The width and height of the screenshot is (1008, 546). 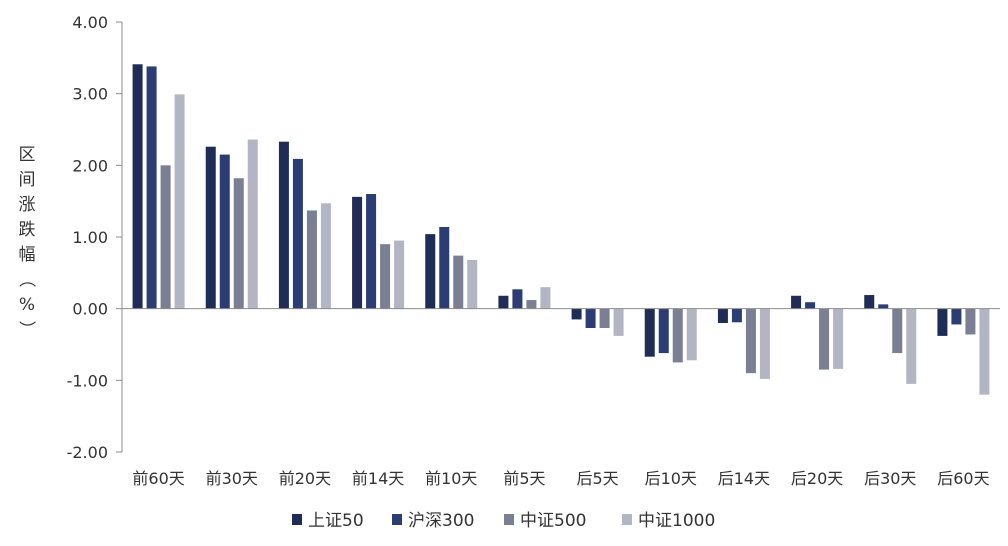 What do you see at coordinates (597, 478) in the screenshot?
I see `x-tick-label: 后5天` at bounding box center [597, 478].